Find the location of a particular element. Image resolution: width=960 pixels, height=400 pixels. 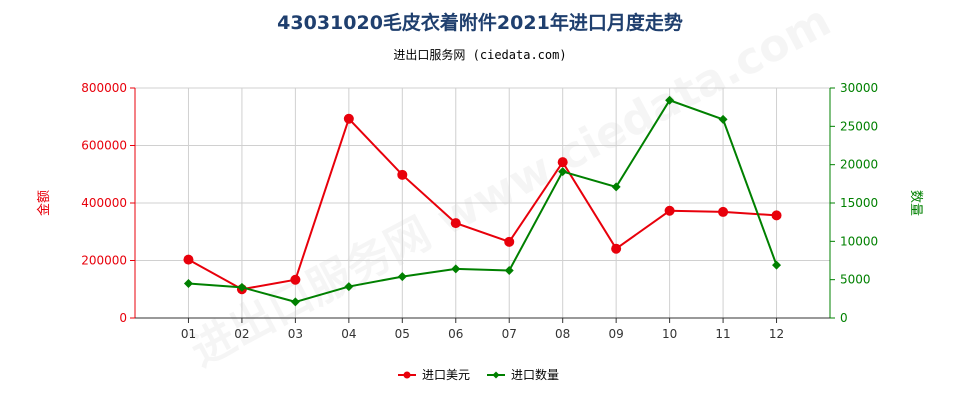

x-tick-label: 06 is located at coordinates (455, 334).